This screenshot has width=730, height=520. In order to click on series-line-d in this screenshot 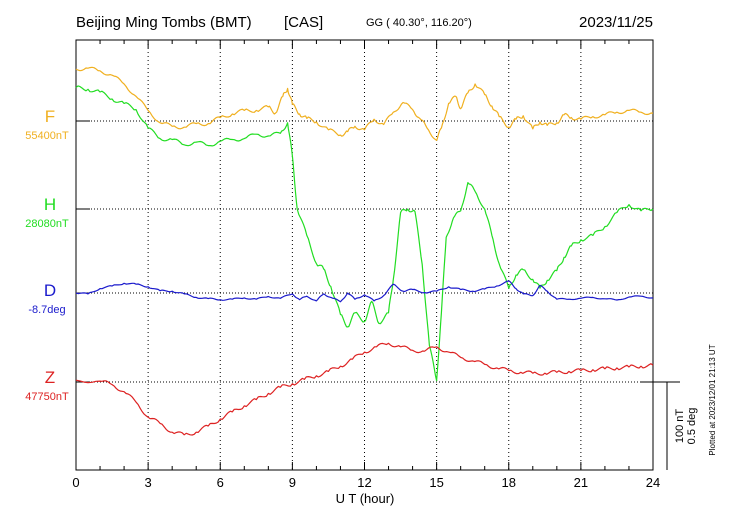, I will do `click(364, 291)`.